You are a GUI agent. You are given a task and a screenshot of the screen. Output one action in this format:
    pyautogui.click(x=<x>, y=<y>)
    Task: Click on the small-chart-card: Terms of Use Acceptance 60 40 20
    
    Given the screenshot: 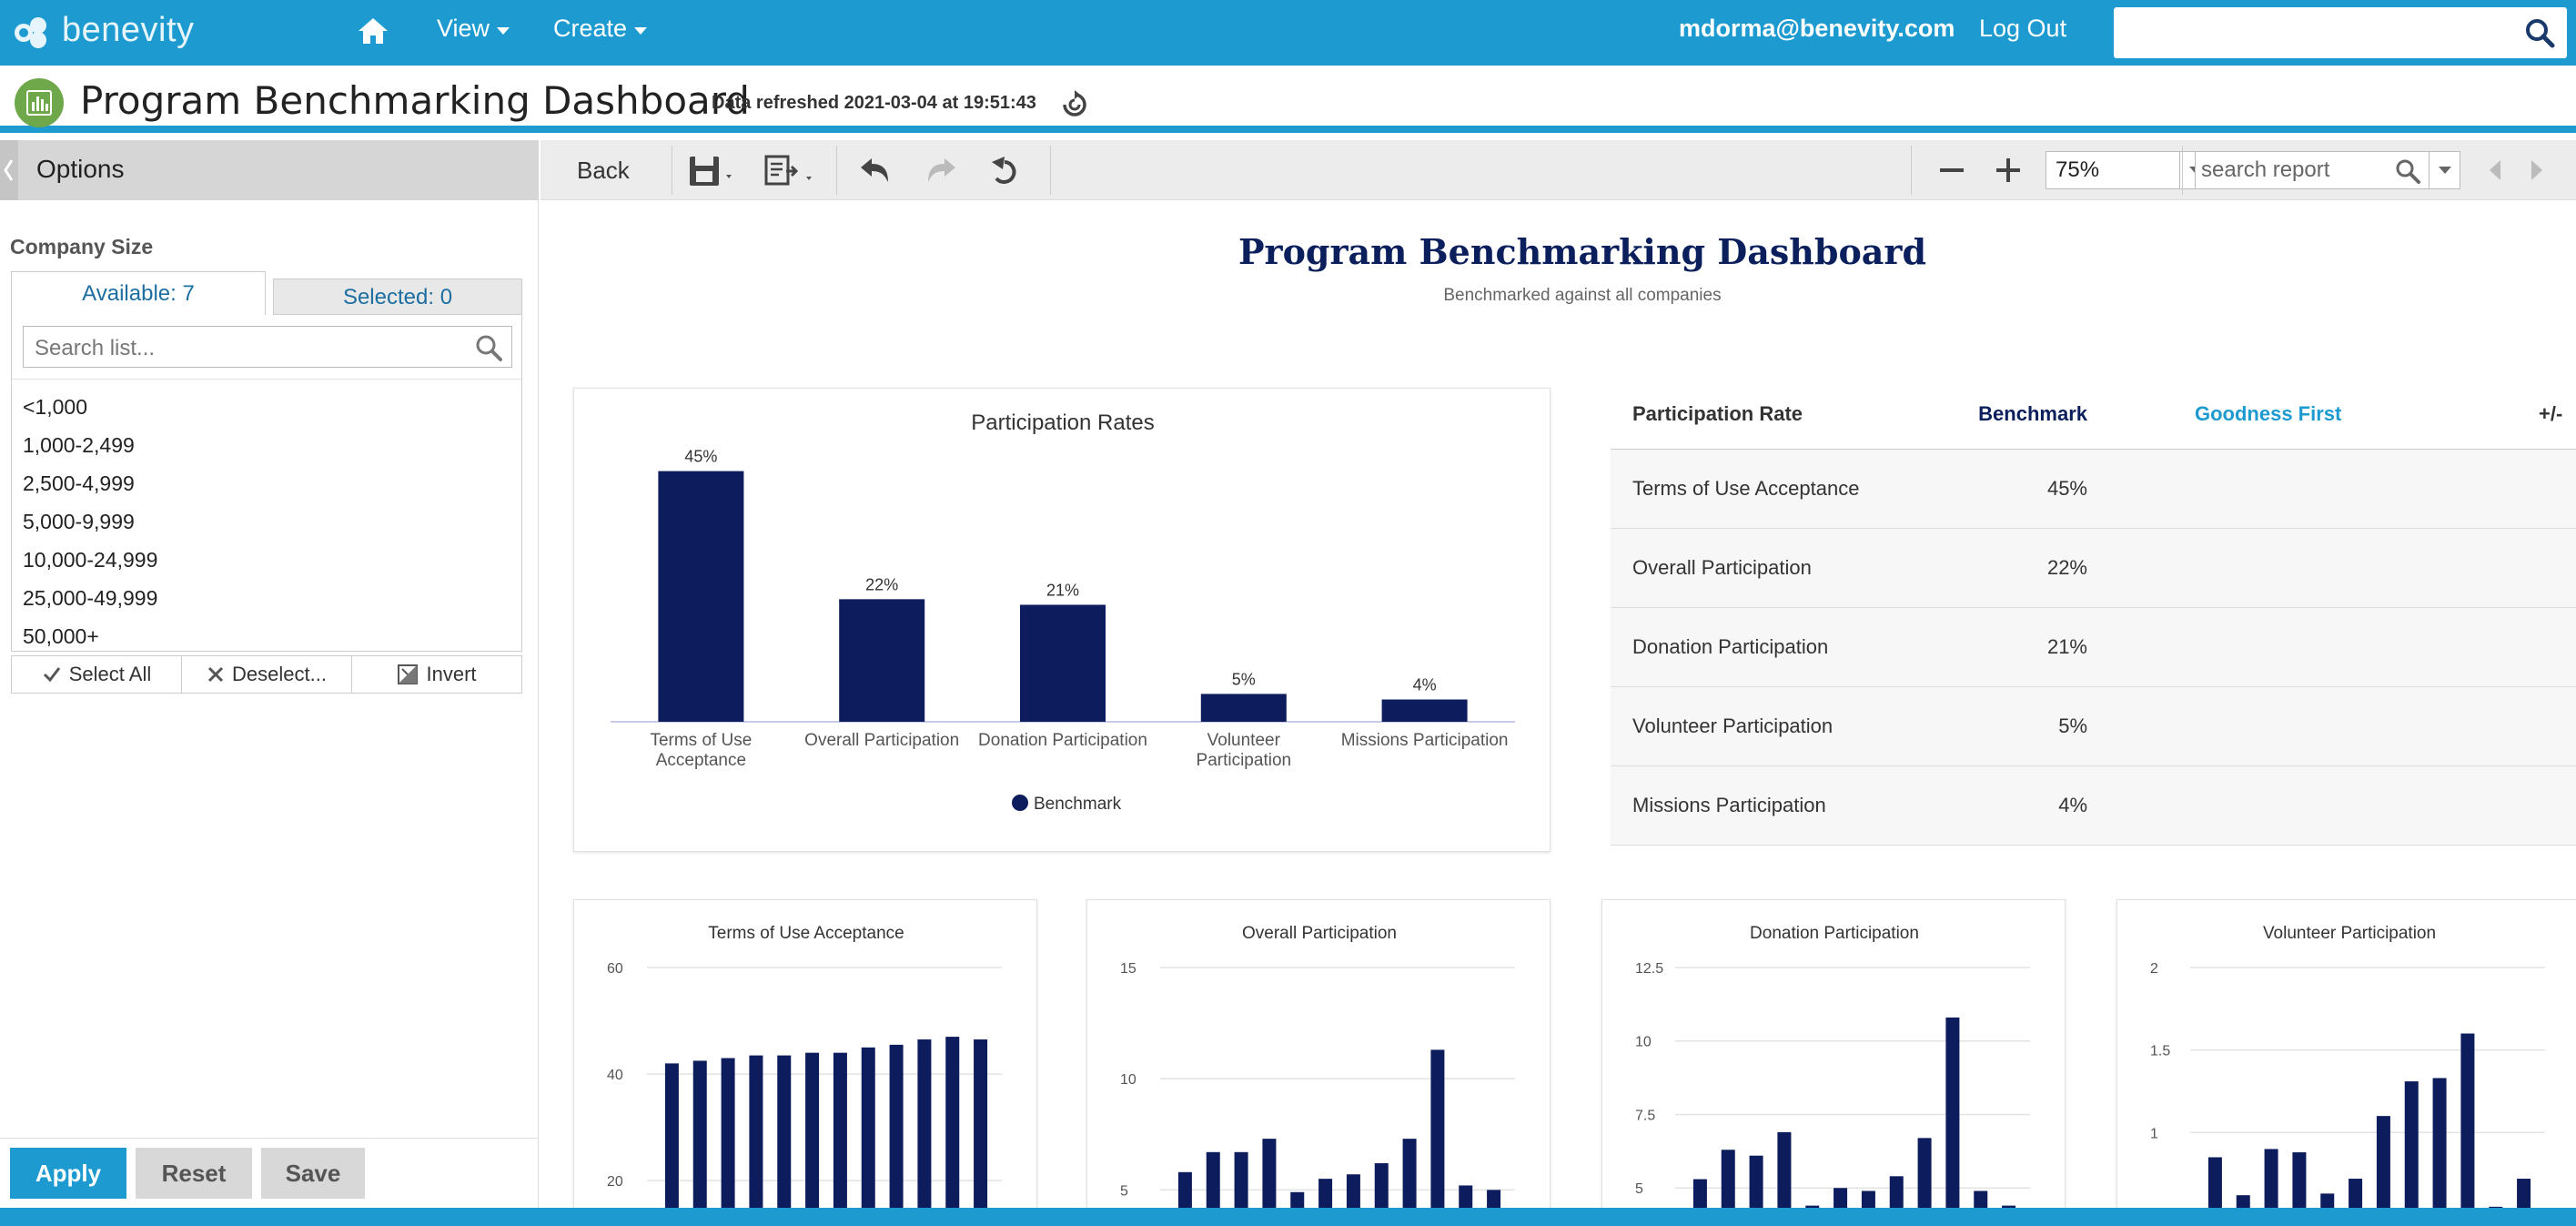 What is the action you would take?
    pyautogui.click(x=805, y=1062)
    